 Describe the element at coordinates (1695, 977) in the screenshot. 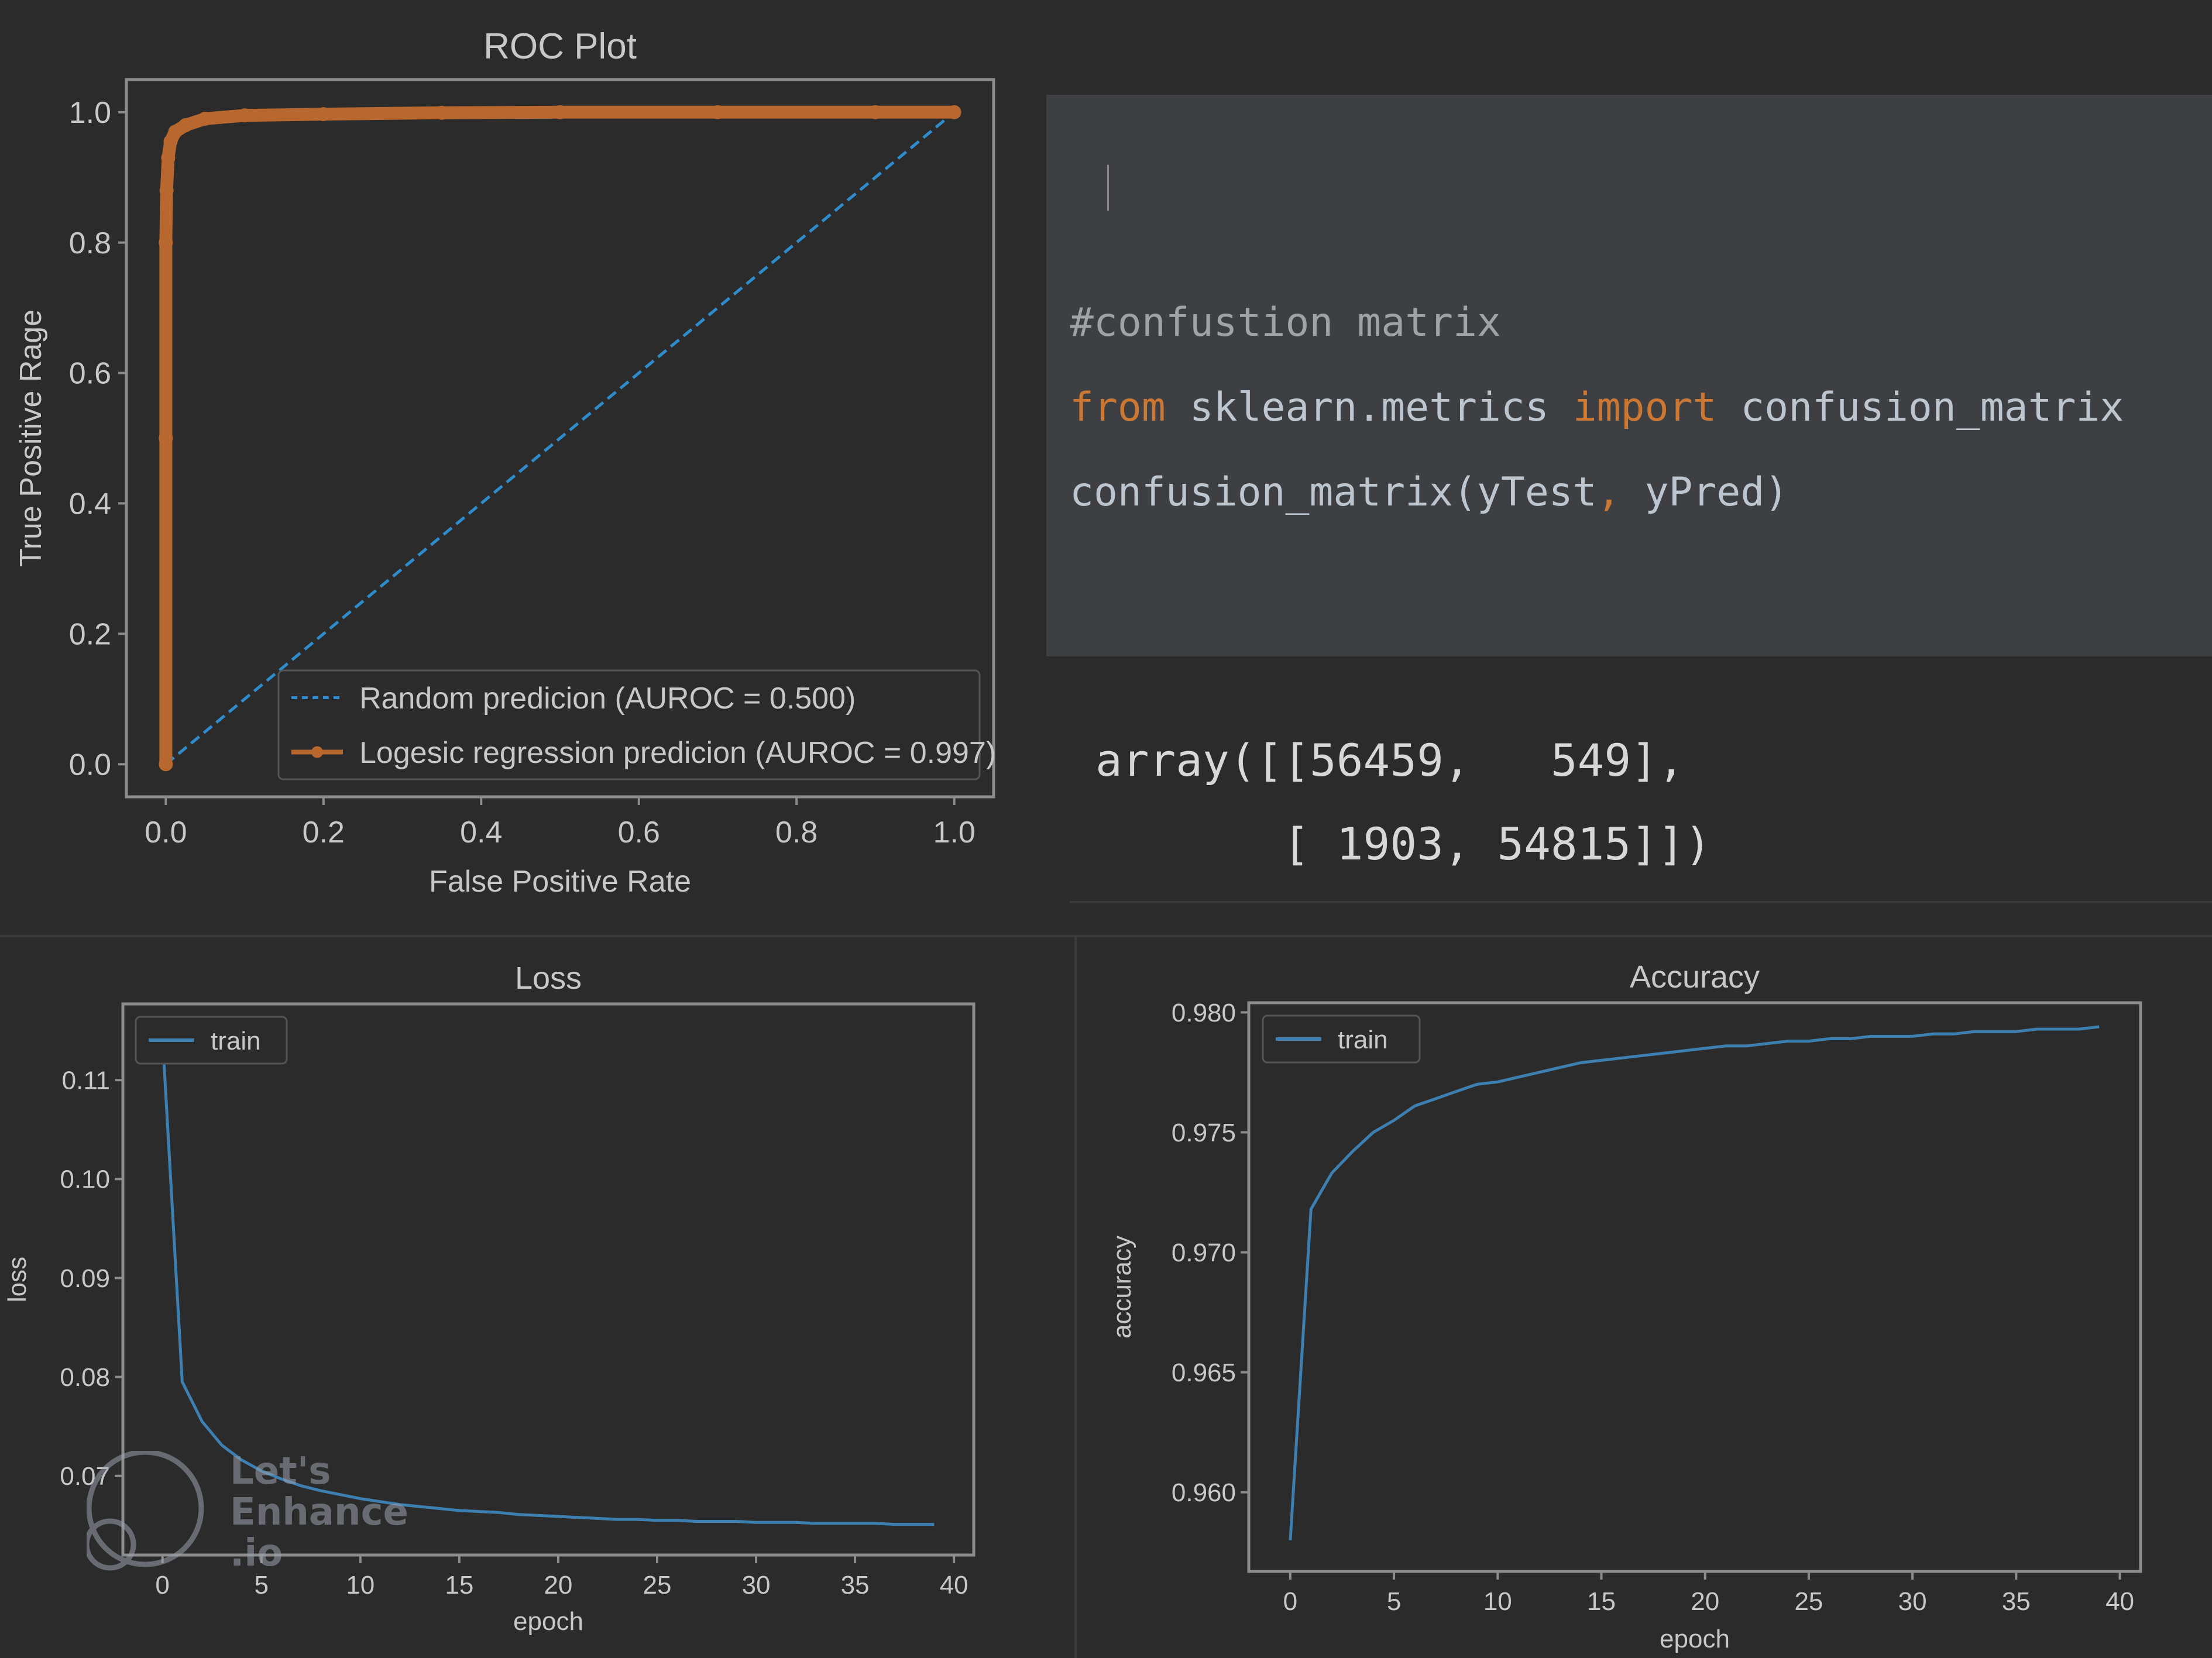

I see `chart-title: Accuracy` at that location.